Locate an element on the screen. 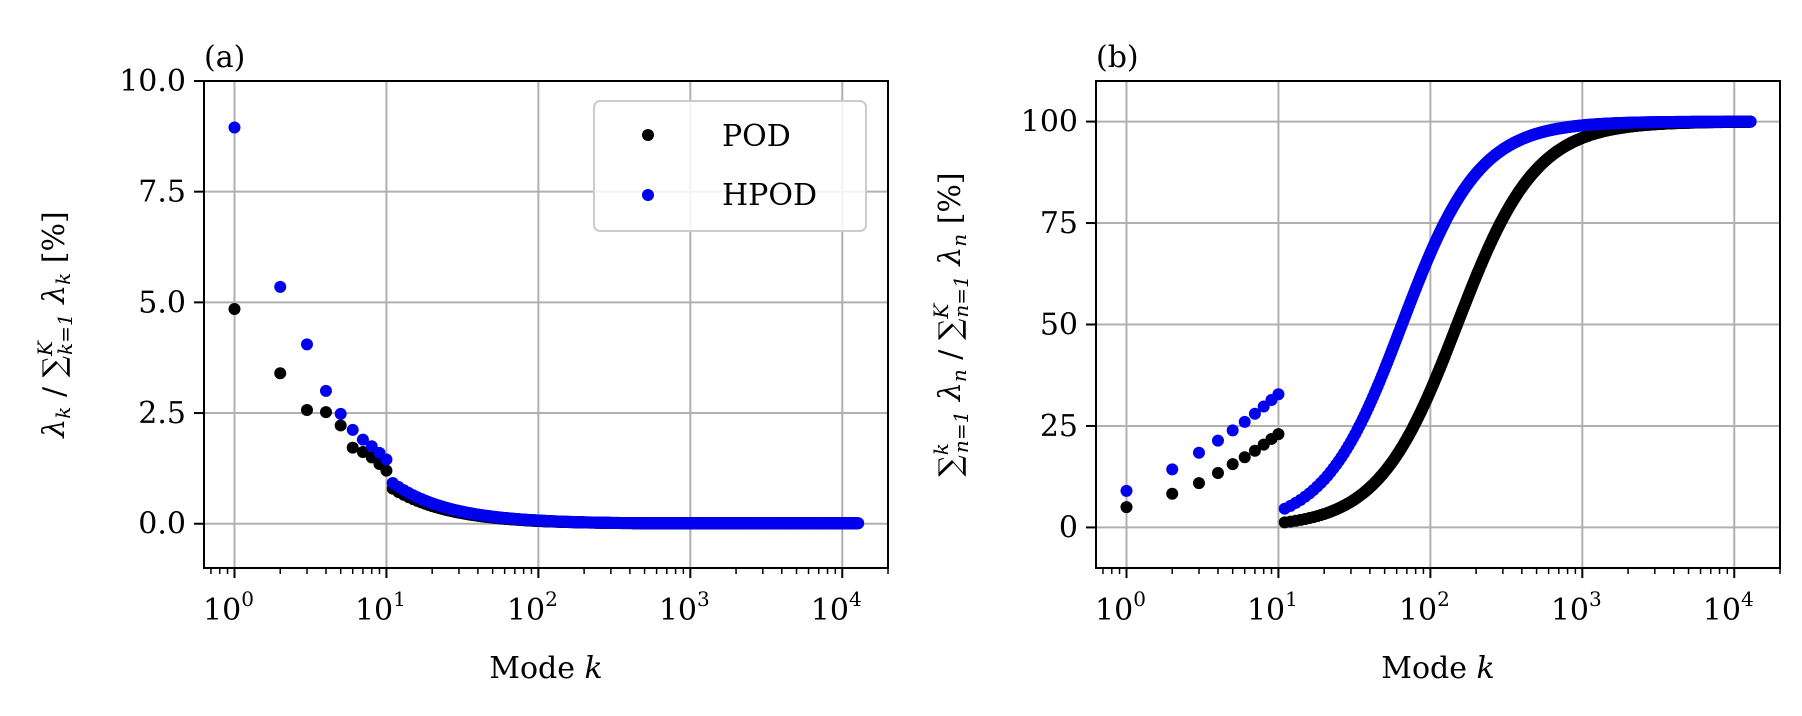 This screenshot has width=1802, height=716. ylabel-sum: ∑ is located at coordinates (54, 366).